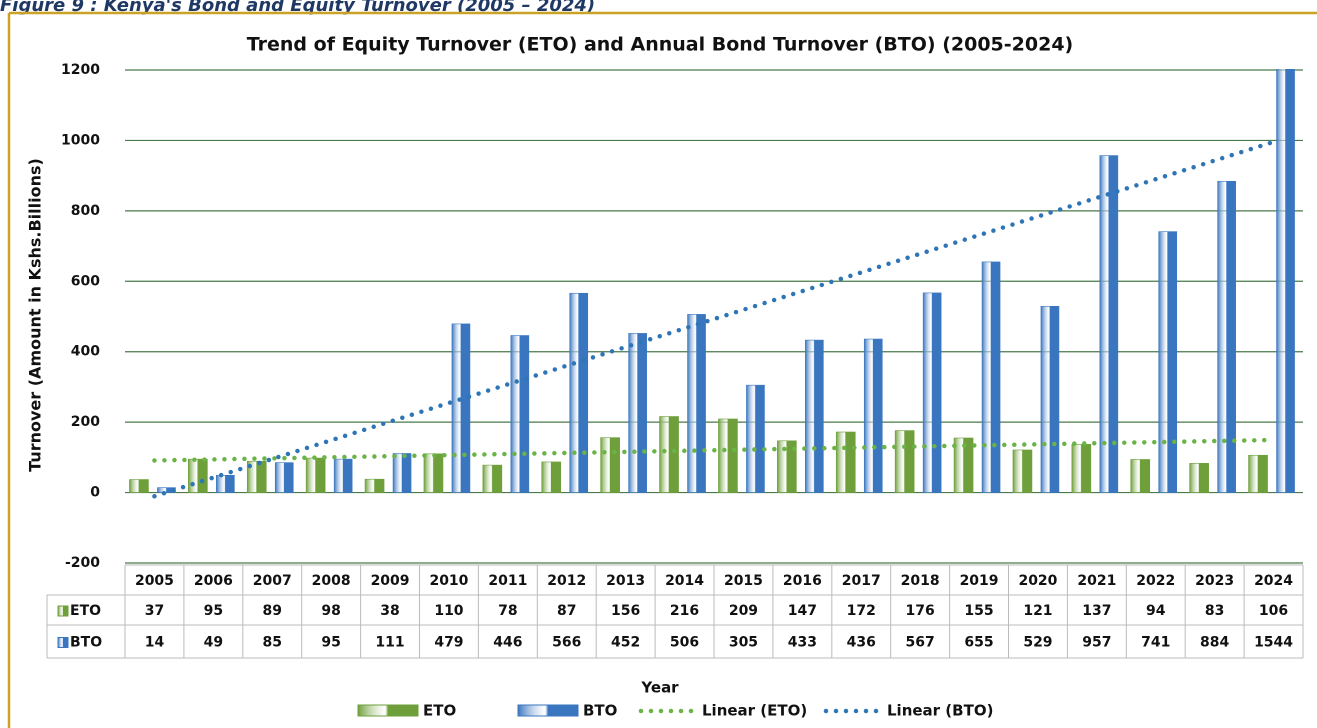  I want to click on x-tick-label: 2011, so click(507, 581).